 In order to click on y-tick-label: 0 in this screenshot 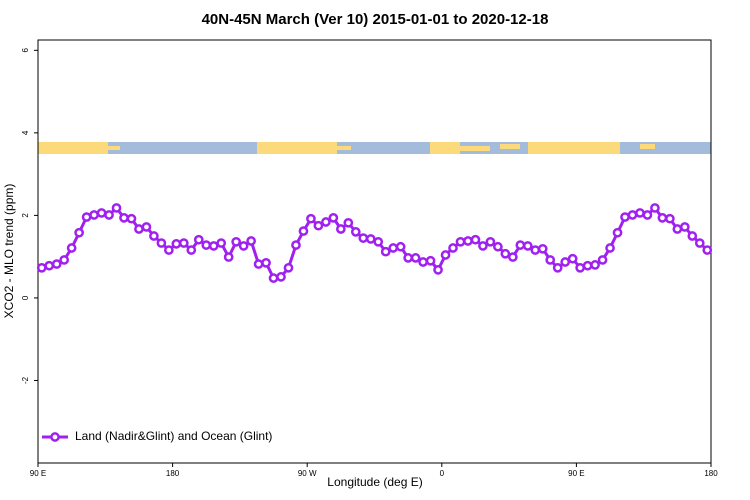, I will do `click(25, 297)`.